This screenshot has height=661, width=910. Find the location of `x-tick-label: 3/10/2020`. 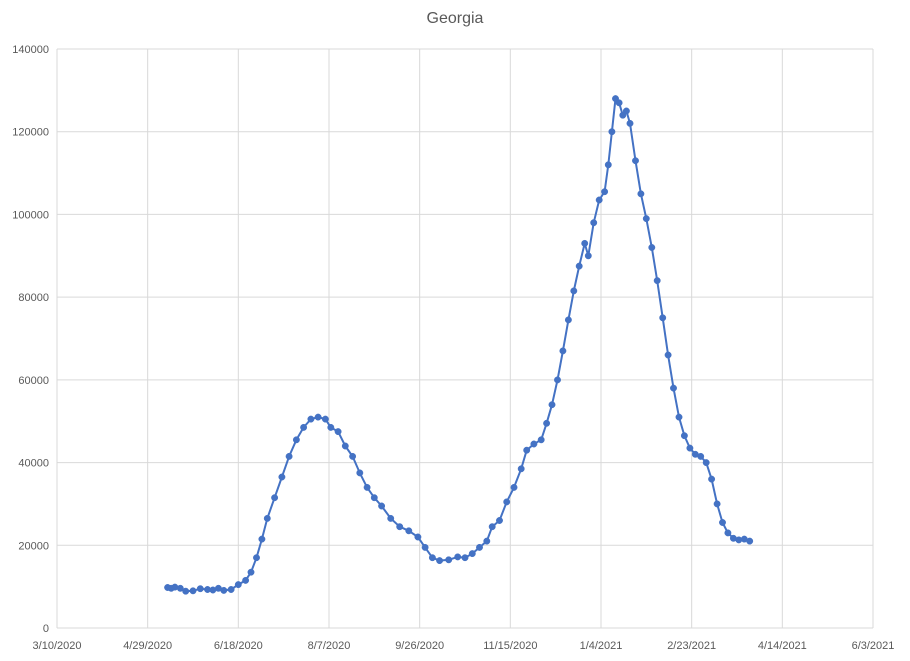

x-tick-label: 3/10/2020 is located at coordinates (57, 646).